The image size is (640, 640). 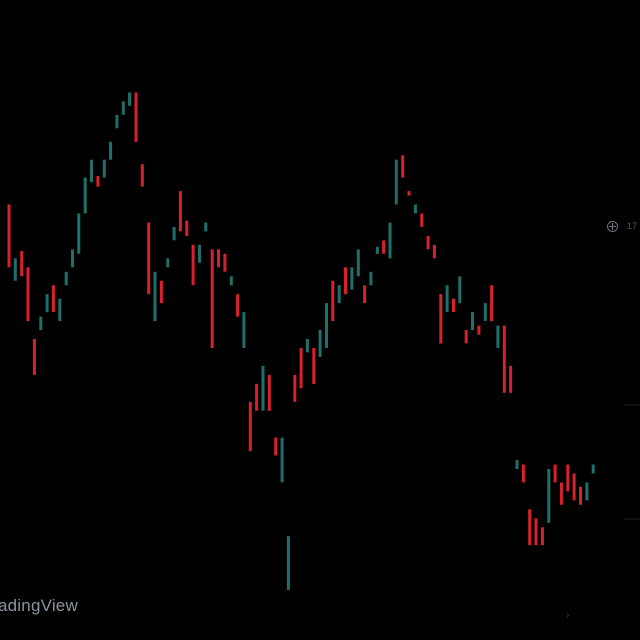 I want to click on tradingview-watermark: adingView, so click(x=39, y=605).